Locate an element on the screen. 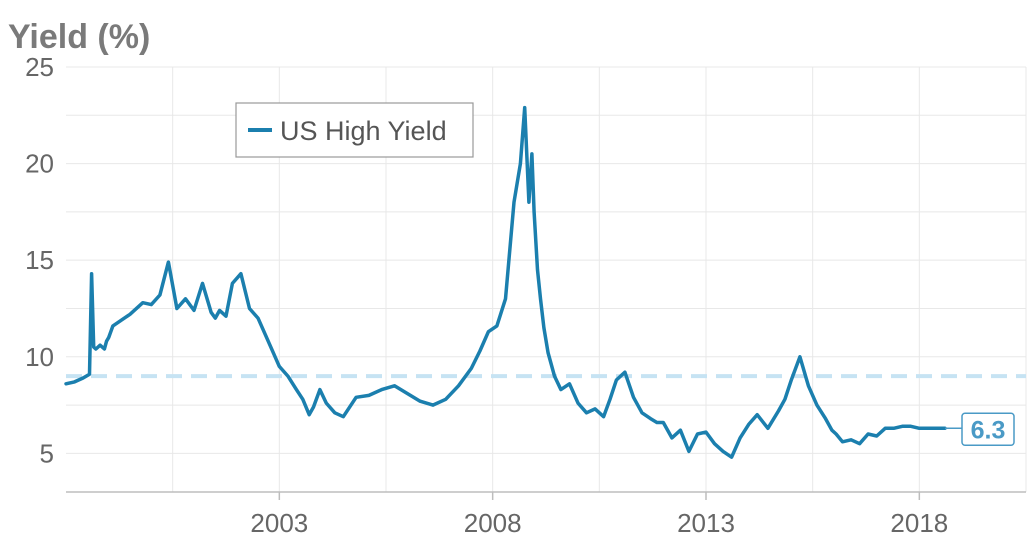  y-tick-label: 20 is located at coordinates (39, 164).